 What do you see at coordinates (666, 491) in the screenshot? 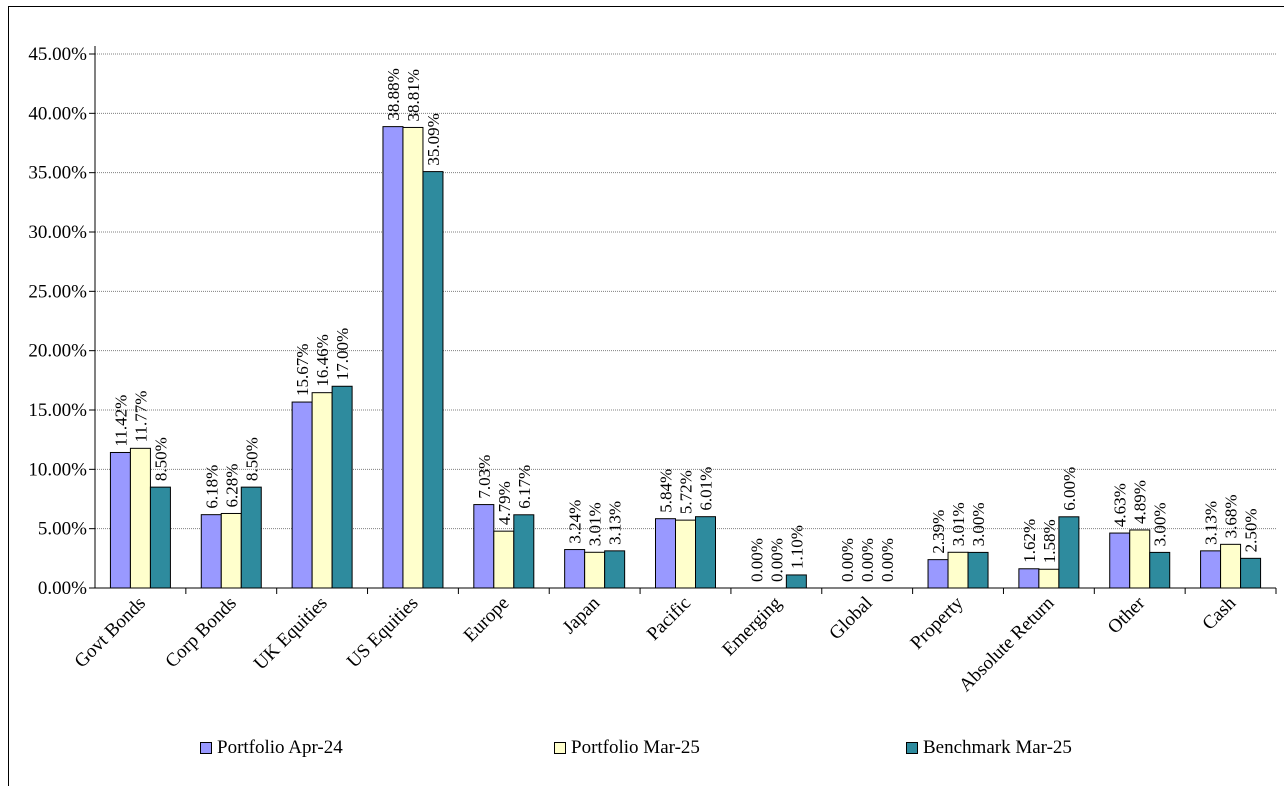
I see `data-label: 5.84%` at bounding box center [666, 491].